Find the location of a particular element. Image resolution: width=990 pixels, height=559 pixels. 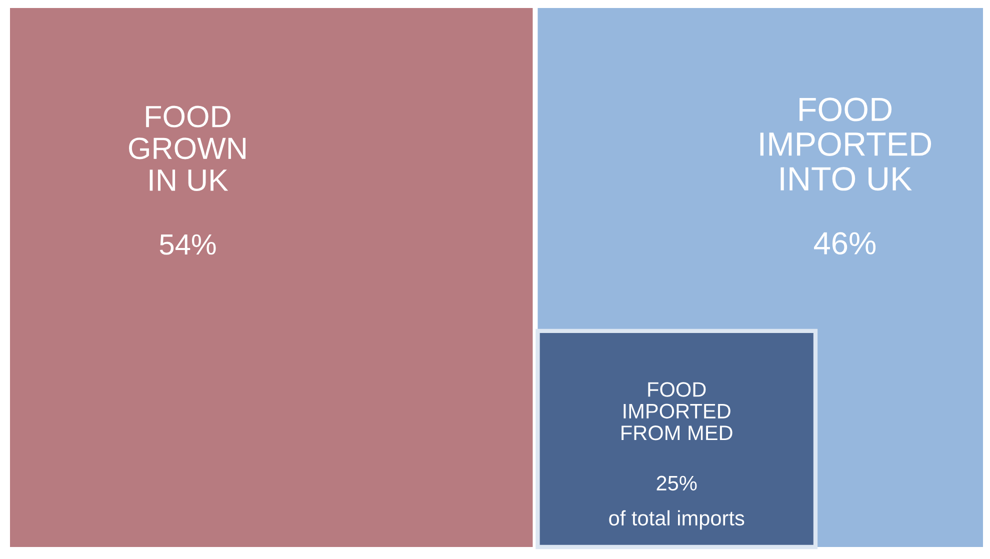

data-label: 54% is located at coordinates (188, 244).